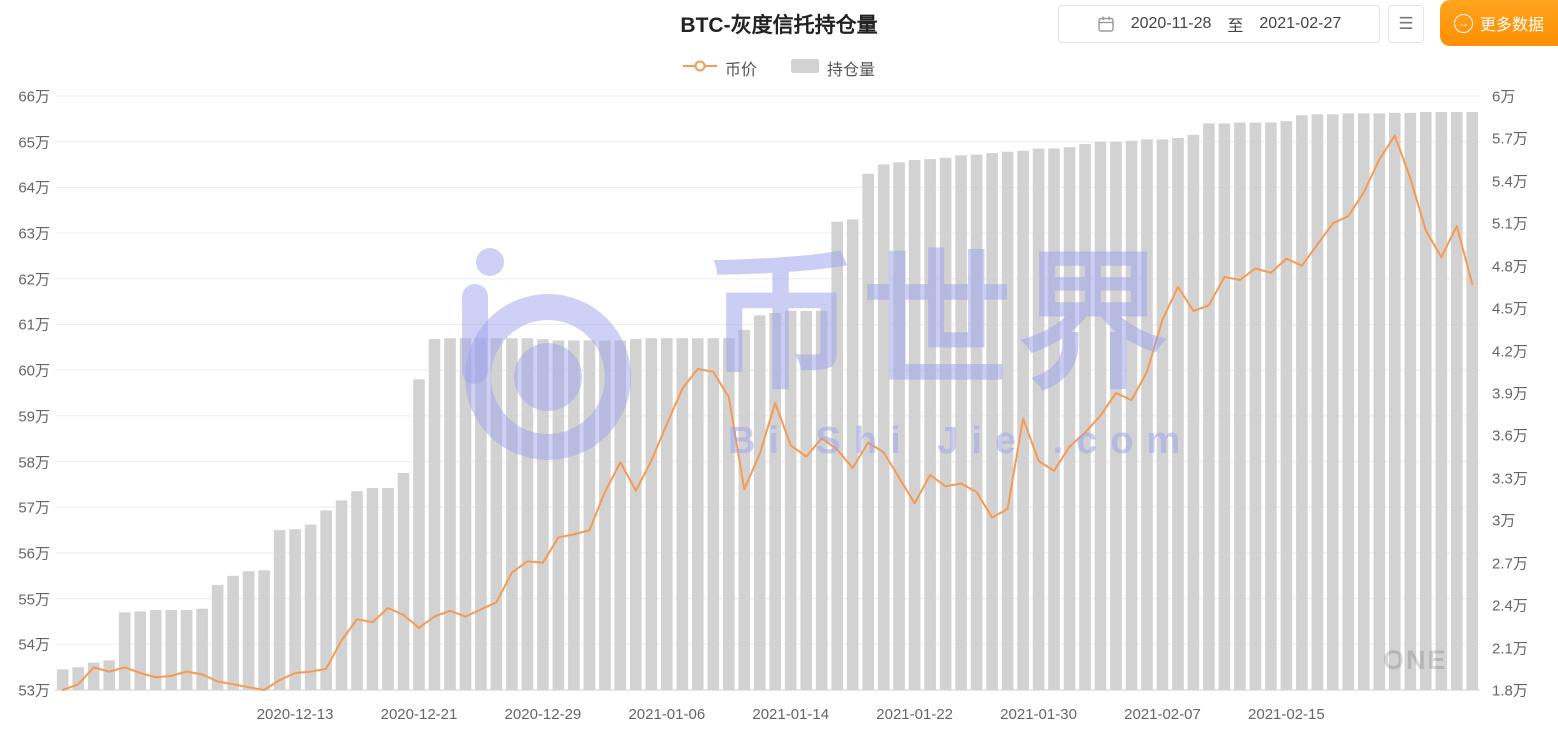 This screenshot has height=732, width=1558. Describe the element at coordinates (1499, 23) in the screenshot. I see `more-data-button: → 更多数据` at that location.